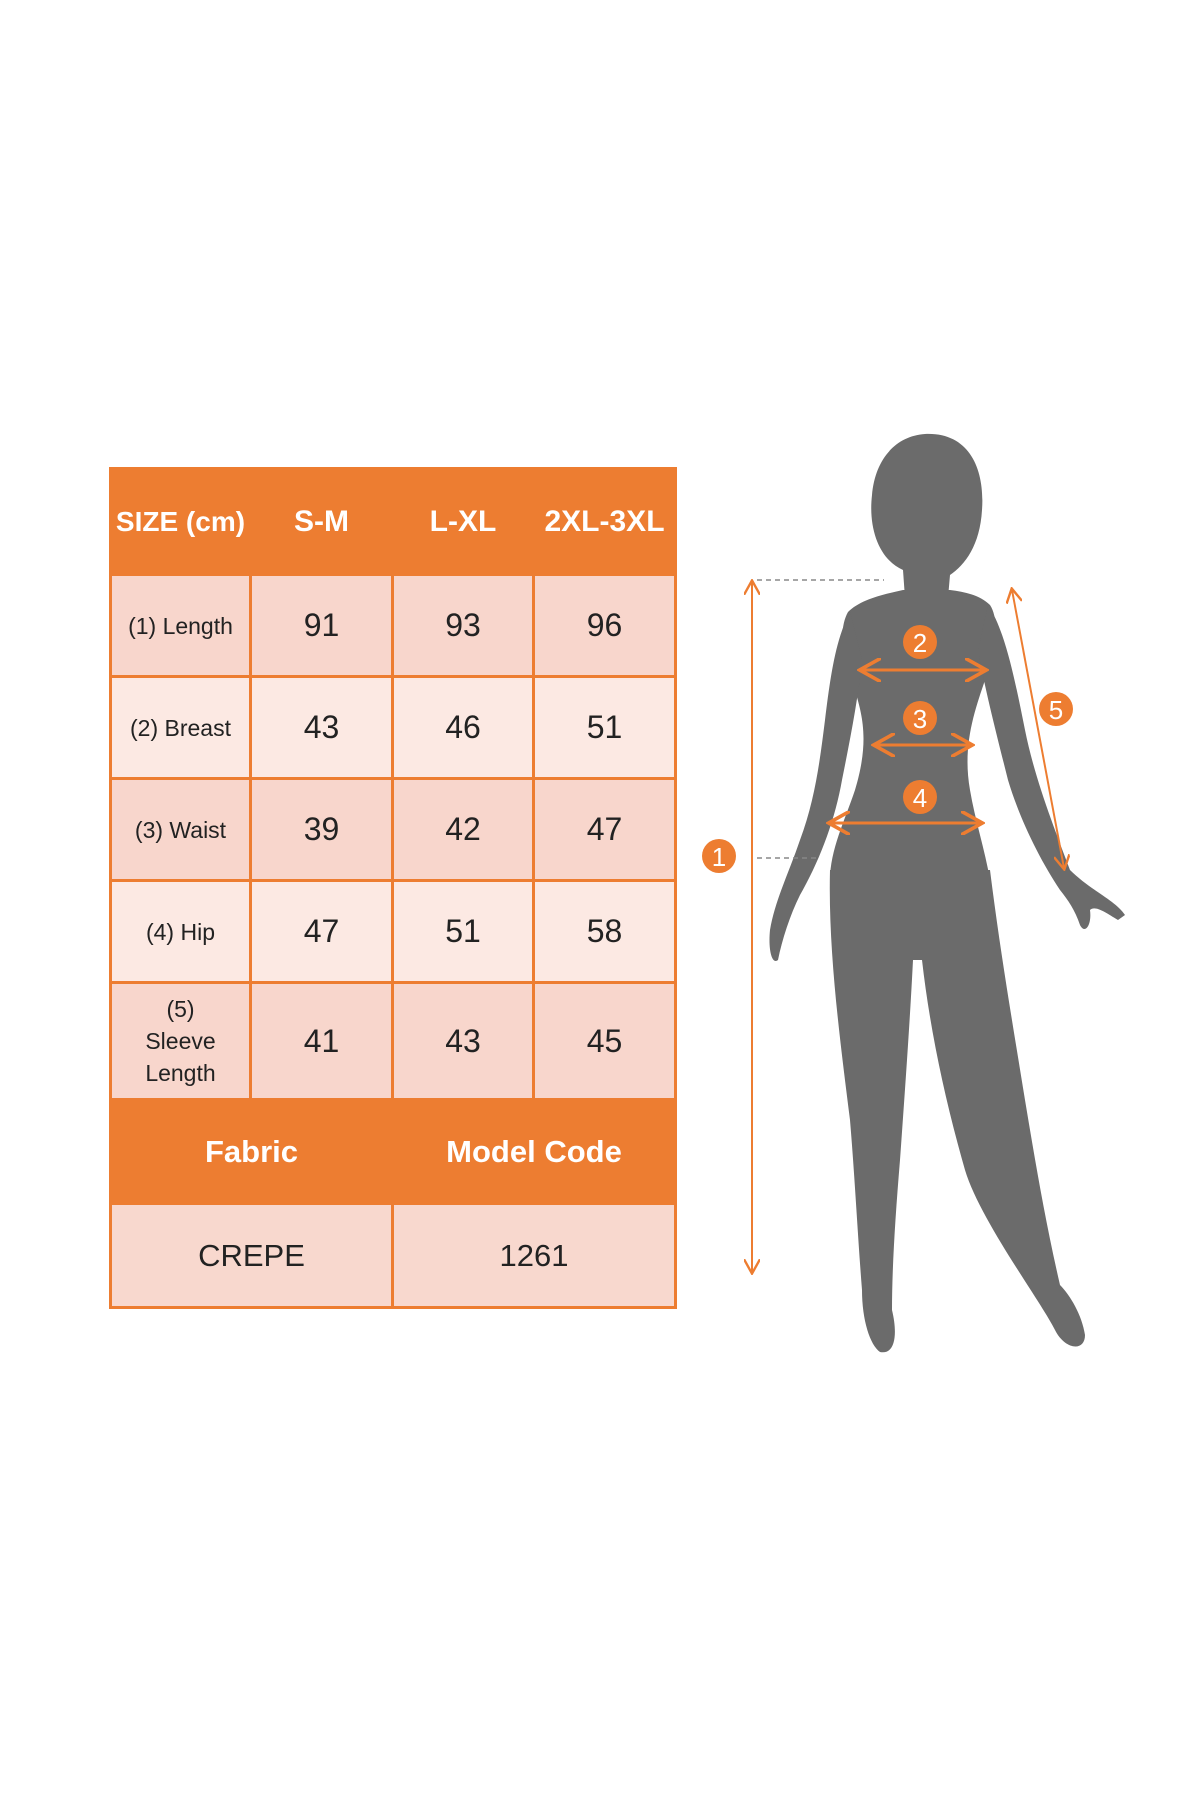 This screenshot has width=1200, height=1800. Describe the element at coordinates (463, 727) in the screenshot. I see `measurement-value: 46` at that location.